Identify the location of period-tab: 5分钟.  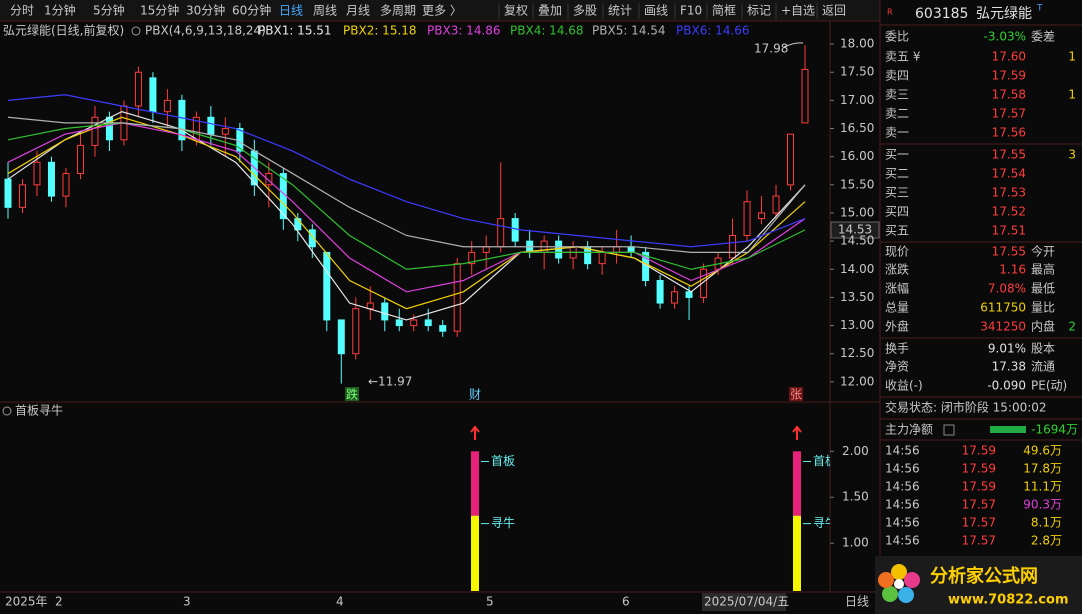
(109, 10).